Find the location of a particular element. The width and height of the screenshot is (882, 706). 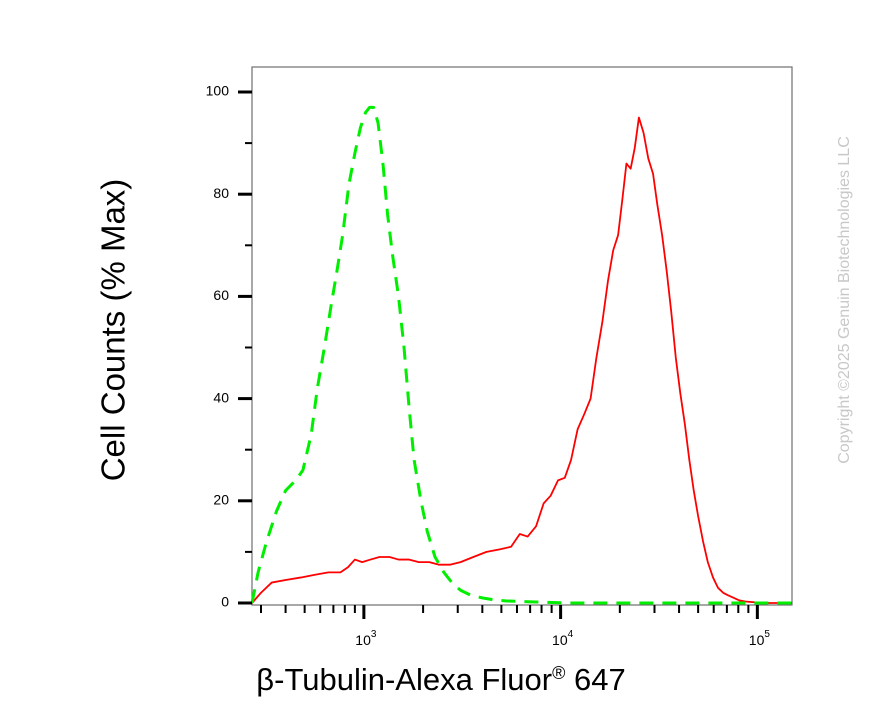

y-tick-label-80: 80 is located at coordinates (221, 193).